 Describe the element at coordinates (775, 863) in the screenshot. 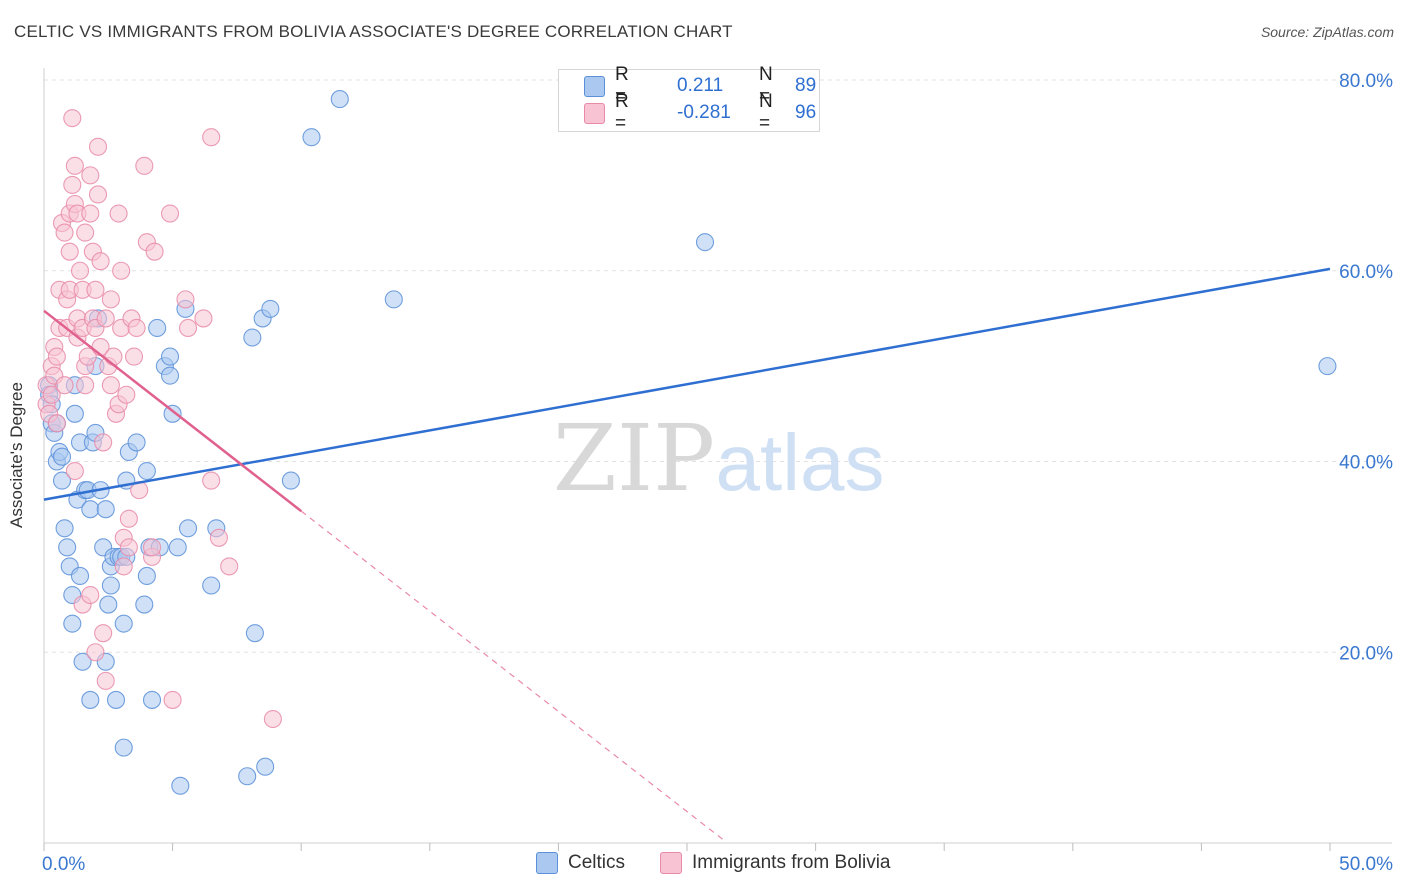

I see `legend-item-bolivia: Immigrants from Bolivia` at that location.